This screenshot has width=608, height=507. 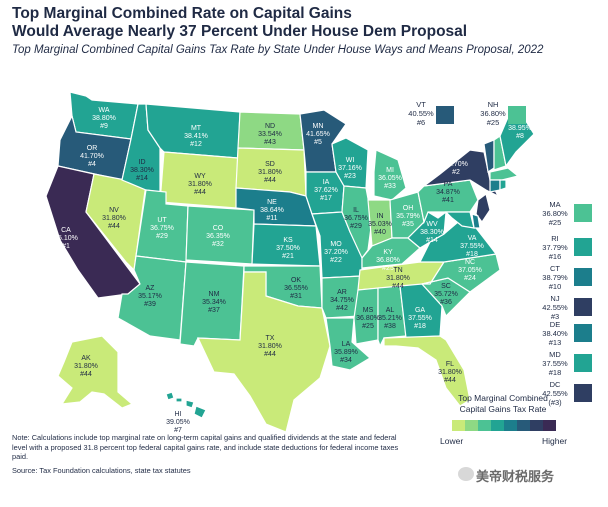 I want to click on label-CT-rank: #10, so click(x=555, y=286).